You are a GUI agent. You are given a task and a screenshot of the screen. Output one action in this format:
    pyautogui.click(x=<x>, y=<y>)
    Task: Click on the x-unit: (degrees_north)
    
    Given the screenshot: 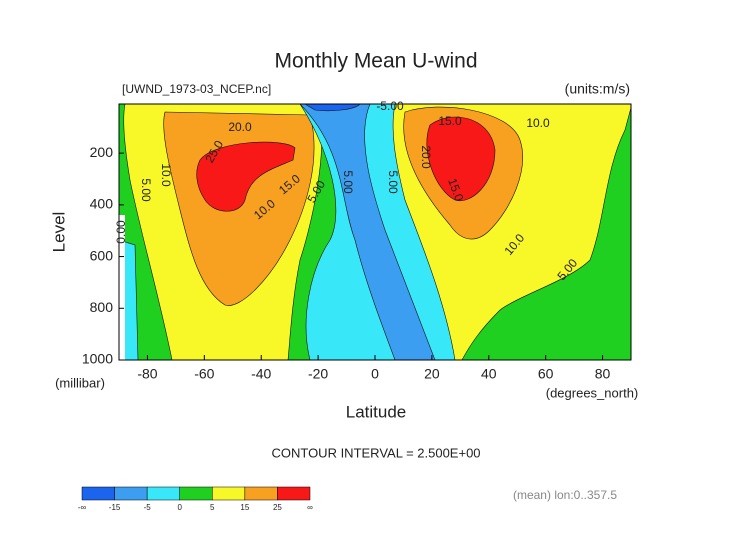 What is the action you would take?
    pyautogui.click(x=592, y=392)
    